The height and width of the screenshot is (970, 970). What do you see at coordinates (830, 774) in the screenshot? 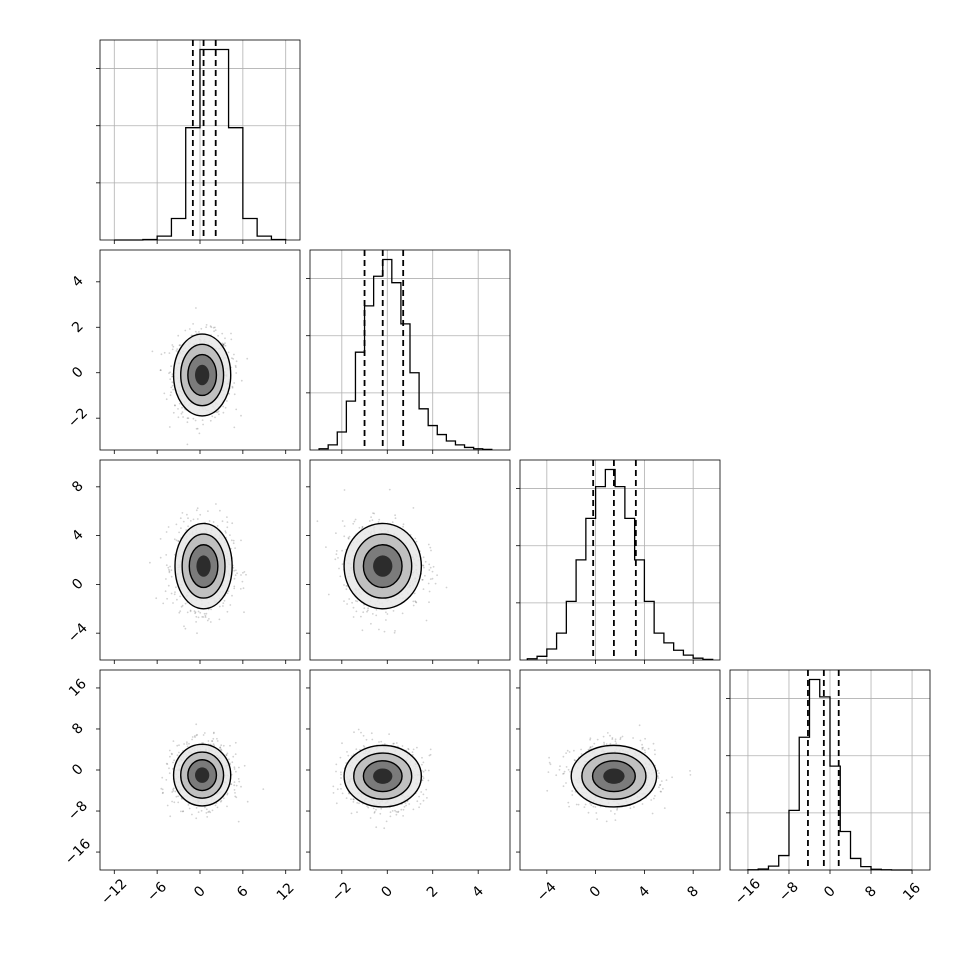
I see `histogram-3-step` at bounding box center [830, 774].